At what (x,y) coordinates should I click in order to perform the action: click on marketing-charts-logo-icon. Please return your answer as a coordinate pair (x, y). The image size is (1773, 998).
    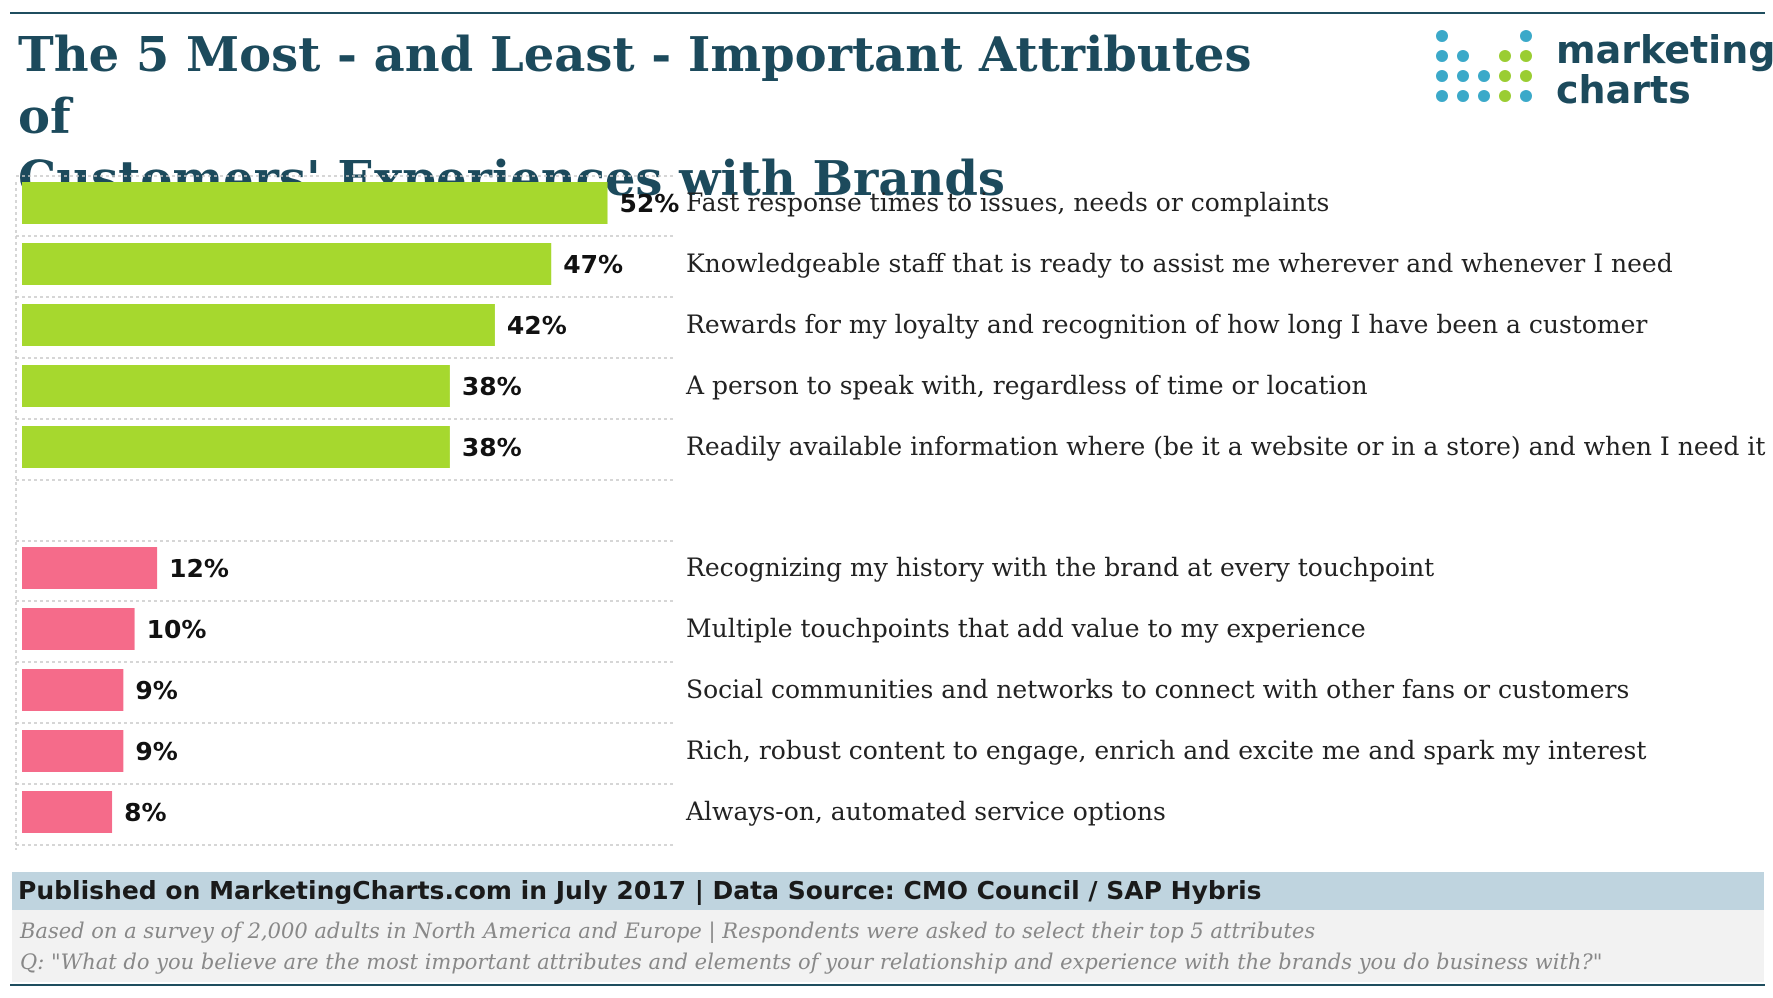
    Looking at the image, I should click on (1484, 66).